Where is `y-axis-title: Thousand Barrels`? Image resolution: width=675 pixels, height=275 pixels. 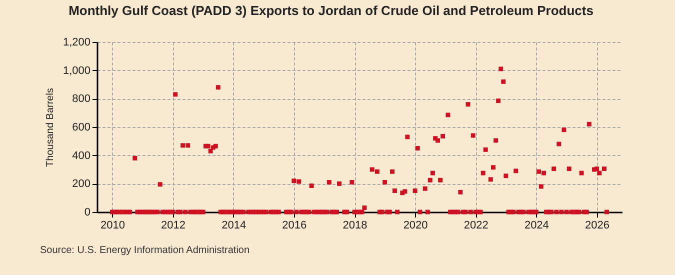
y-axis-title: Thousand Barrels is located at coordinates (50, 127).